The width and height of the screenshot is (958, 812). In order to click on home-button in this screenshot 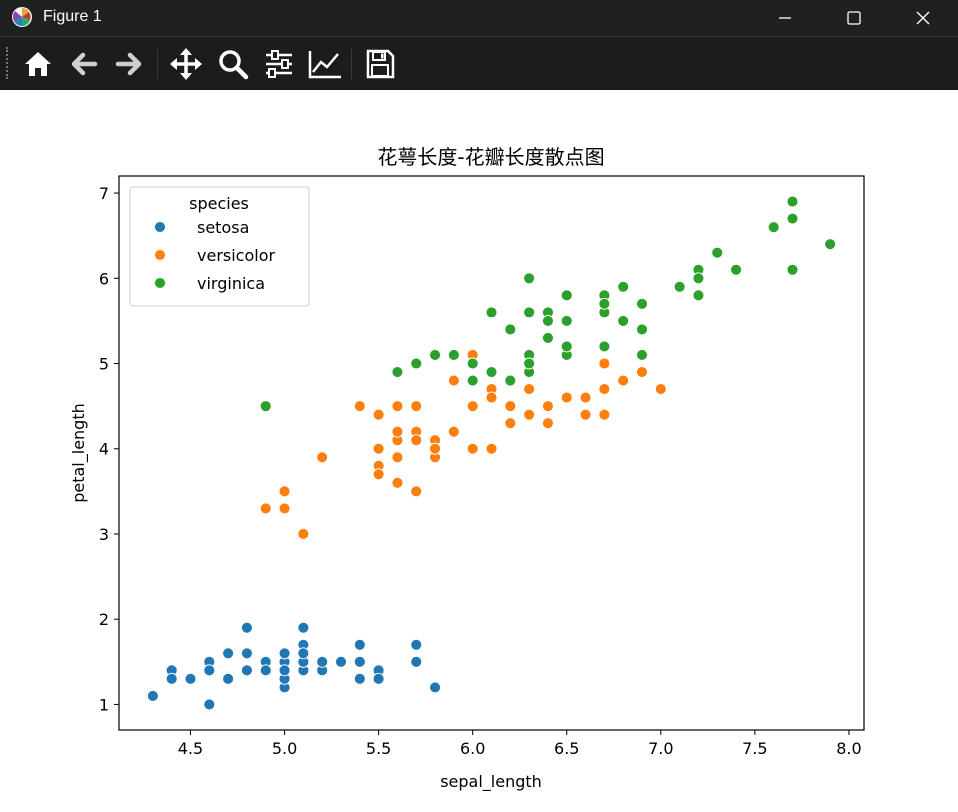, I will do `click(38, 64)`.